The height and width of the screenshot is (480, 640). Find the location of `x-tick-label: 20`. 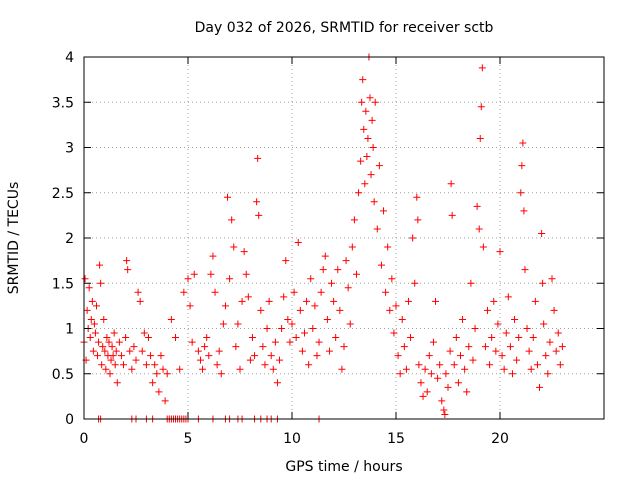

x-tick-label: 20 is located at coordinates (500, 439).